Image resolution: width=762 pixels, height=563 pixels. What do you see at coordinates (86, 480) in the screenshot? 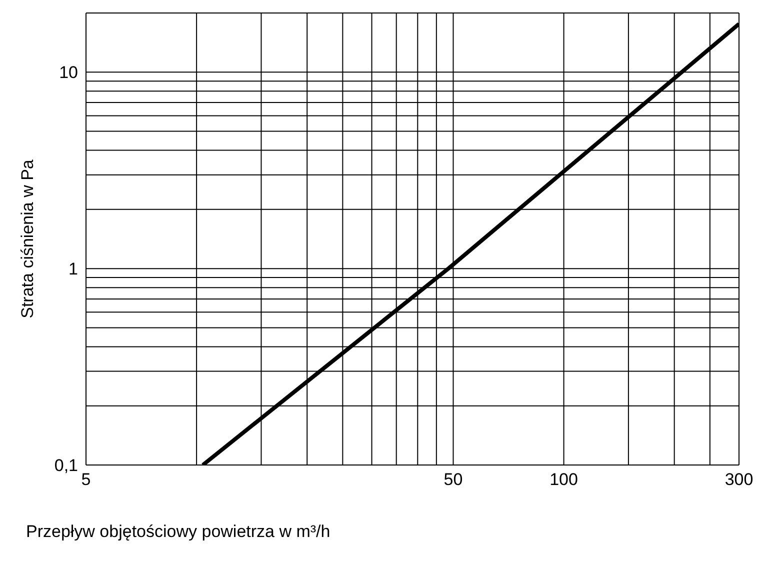
I see `x-tick-label: 5` at bounding box center [86, 480].